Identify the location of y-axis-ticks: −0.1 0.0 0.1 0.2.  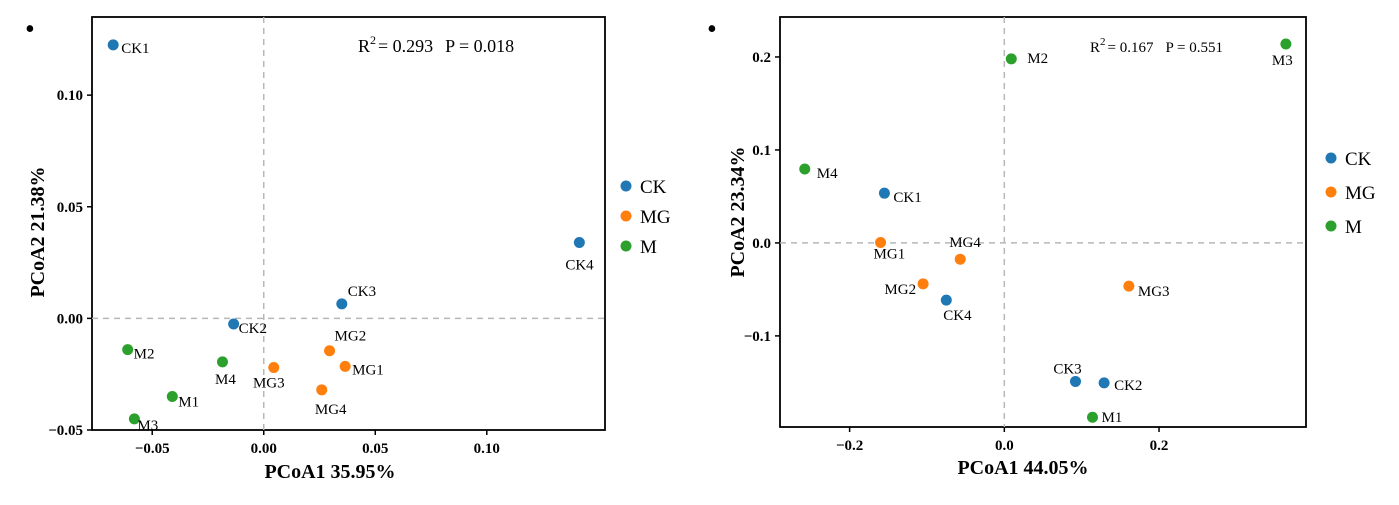
(762, 197).